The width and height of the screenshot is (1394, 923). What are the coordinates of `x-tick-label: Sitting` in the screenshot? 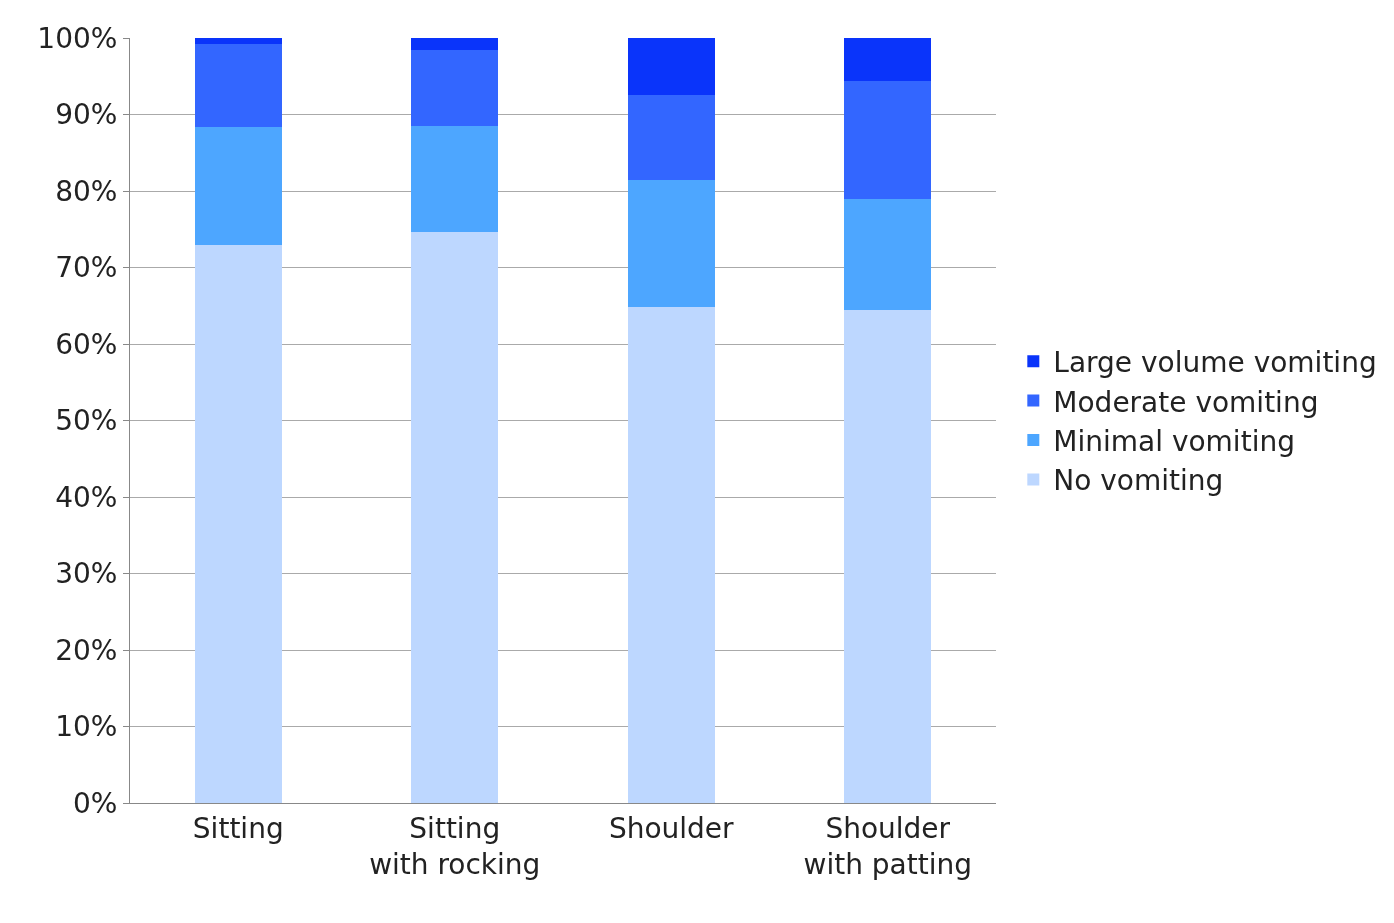 It's located at (238, 828).